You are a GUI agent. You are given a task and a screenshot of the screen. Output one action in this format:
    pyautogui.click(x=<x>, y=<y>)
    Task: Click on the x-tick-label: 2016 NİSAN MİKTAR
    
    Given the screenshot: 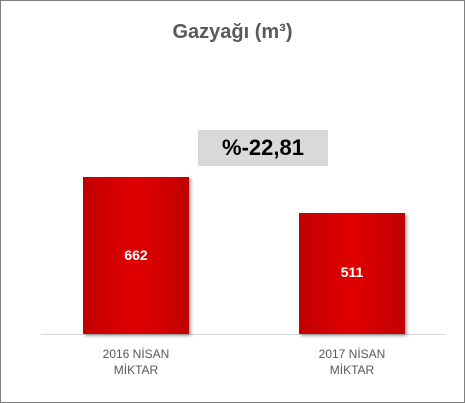 What is the action you would take?
    pyautogui.click(x=136, y=362)
    